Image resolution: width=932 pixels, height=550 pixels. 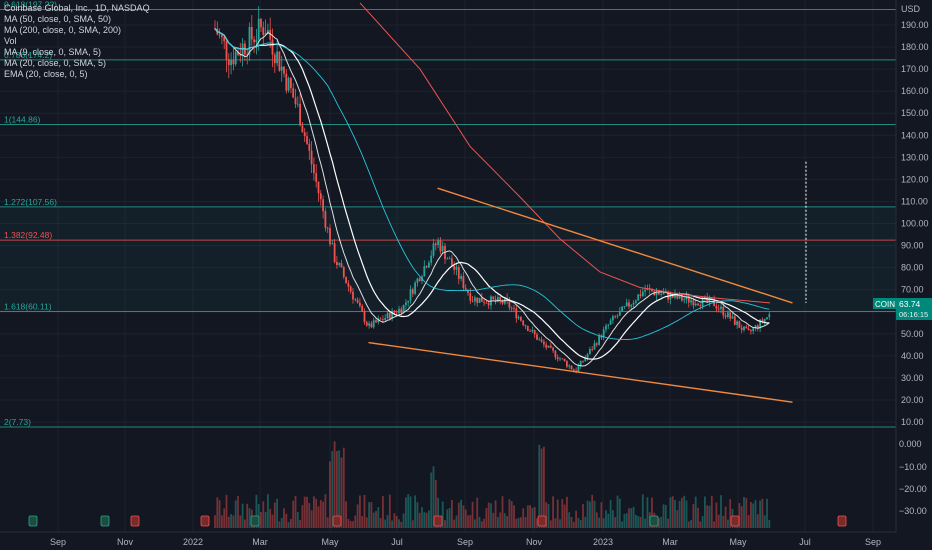 What do you see at coordinates (912, 400) in the screenshot?
I see `price-tick-label: 20.00` at bounding box center [912, 400].